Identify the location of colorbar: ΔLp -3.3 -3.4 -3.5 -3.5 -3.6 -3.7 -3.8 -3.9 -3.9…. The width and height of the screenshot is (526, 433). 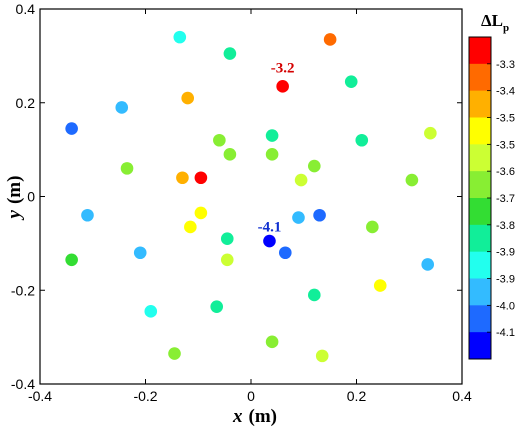
(491, 185).